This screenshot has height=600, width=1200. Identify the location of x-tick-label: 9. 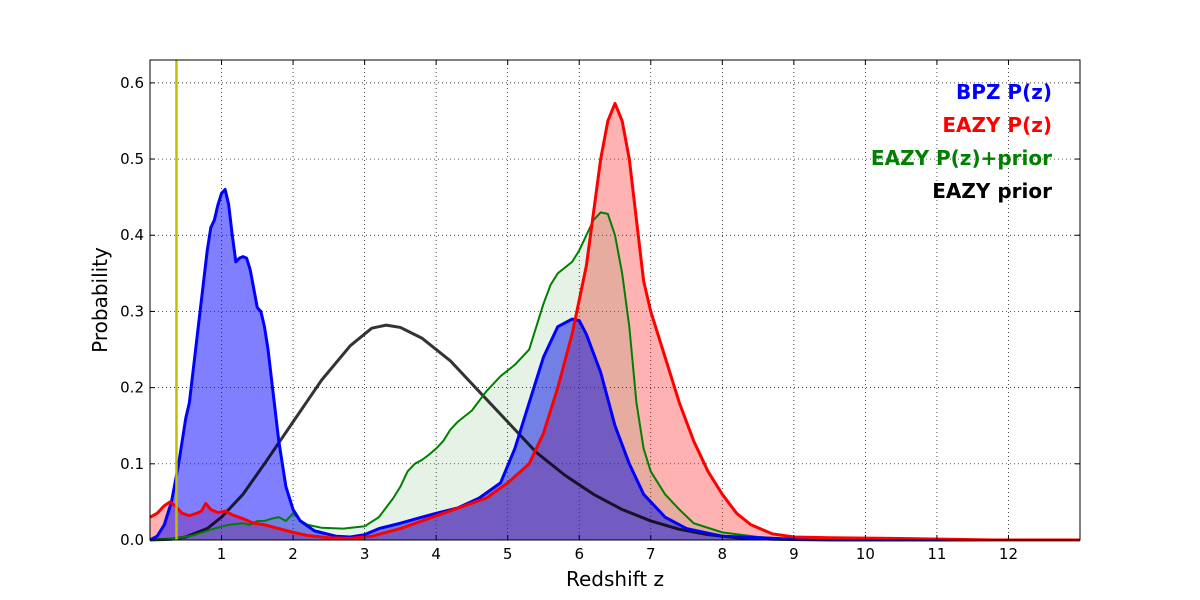
(794, 554).